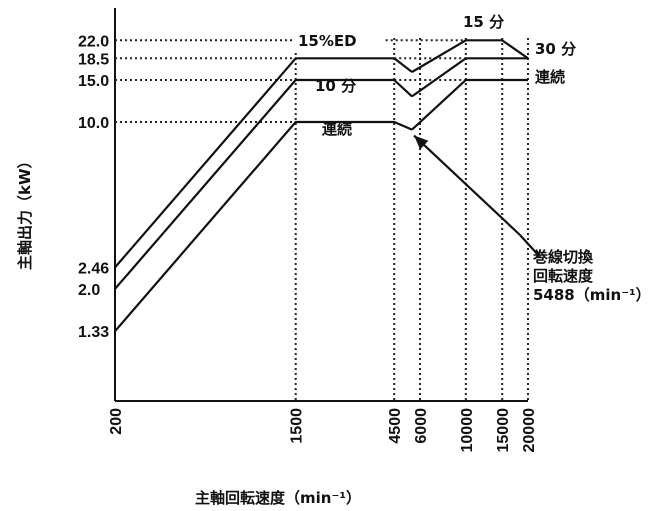 The height and width of the screenshot is (511, 670). What do you see at coordinates (530, 246) in the screenshot?
I see `annotation-leader` at bounding box center [530, 246].